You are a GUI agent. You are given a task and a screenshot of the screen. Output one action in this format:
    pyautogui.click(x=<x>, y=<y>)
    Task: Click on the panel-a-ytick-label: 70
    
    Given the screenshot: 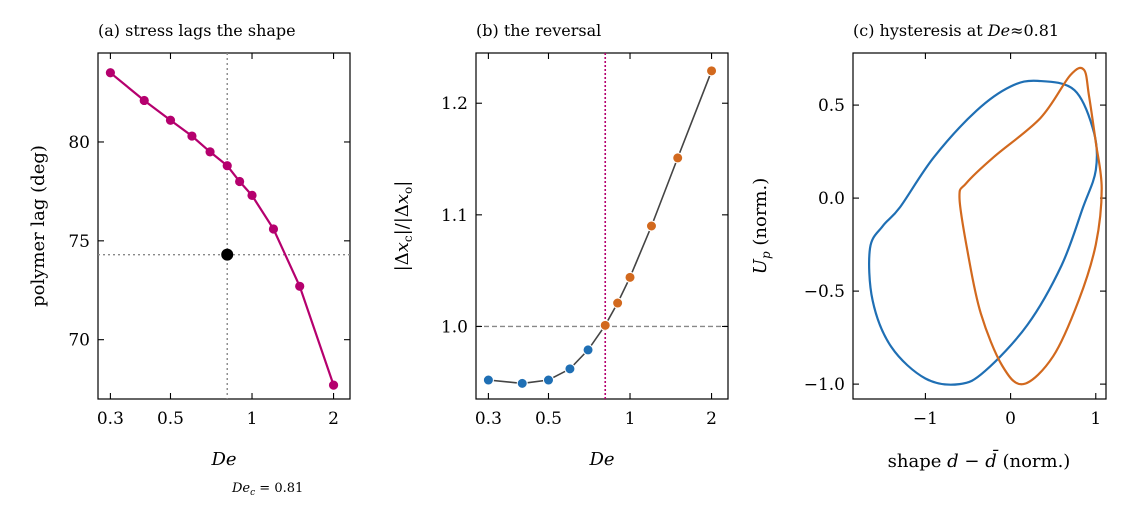 What is the action you would take?
    pyautogui.click(x=79, y=341)
    